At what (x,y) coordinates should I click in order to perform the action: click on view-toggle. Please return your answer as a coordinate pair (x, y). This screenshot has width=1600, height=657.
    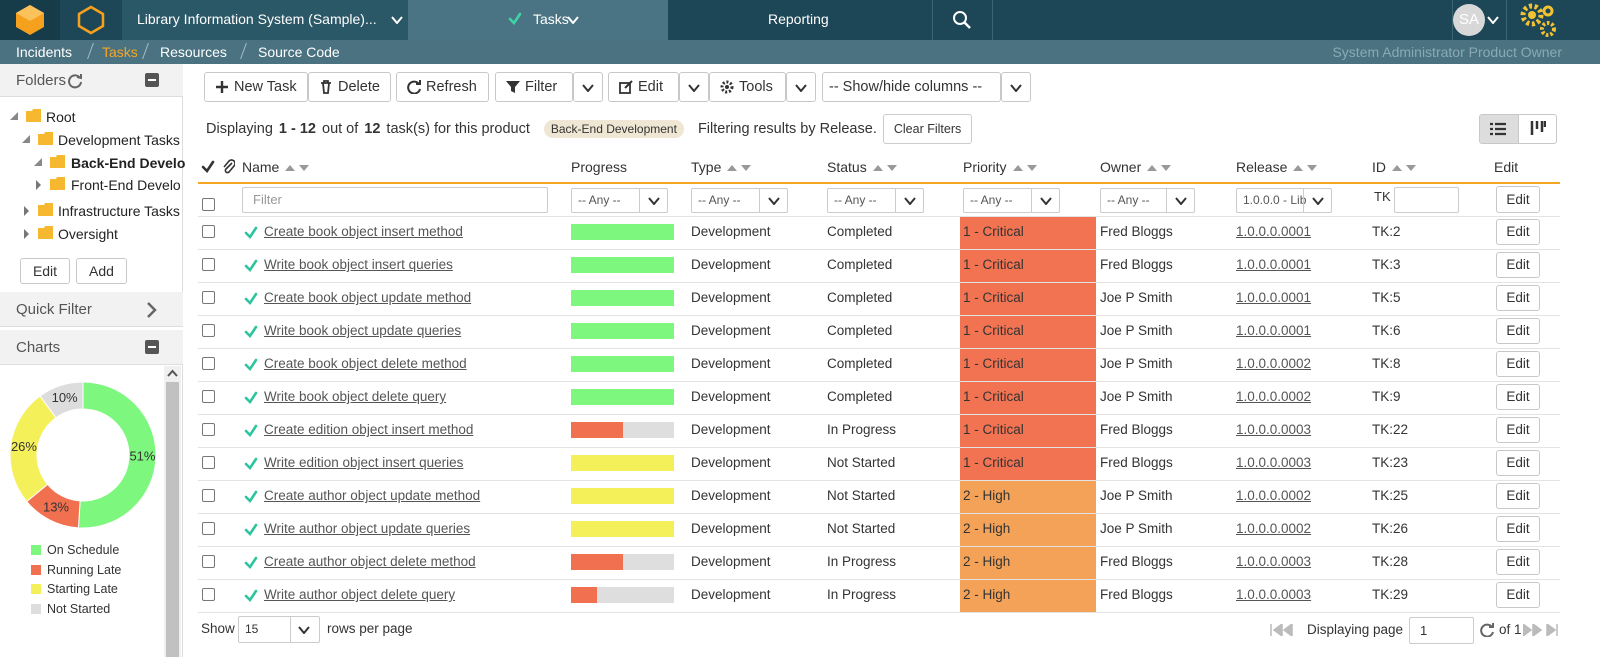
    Looking at the image, I should click on (1537, 129).